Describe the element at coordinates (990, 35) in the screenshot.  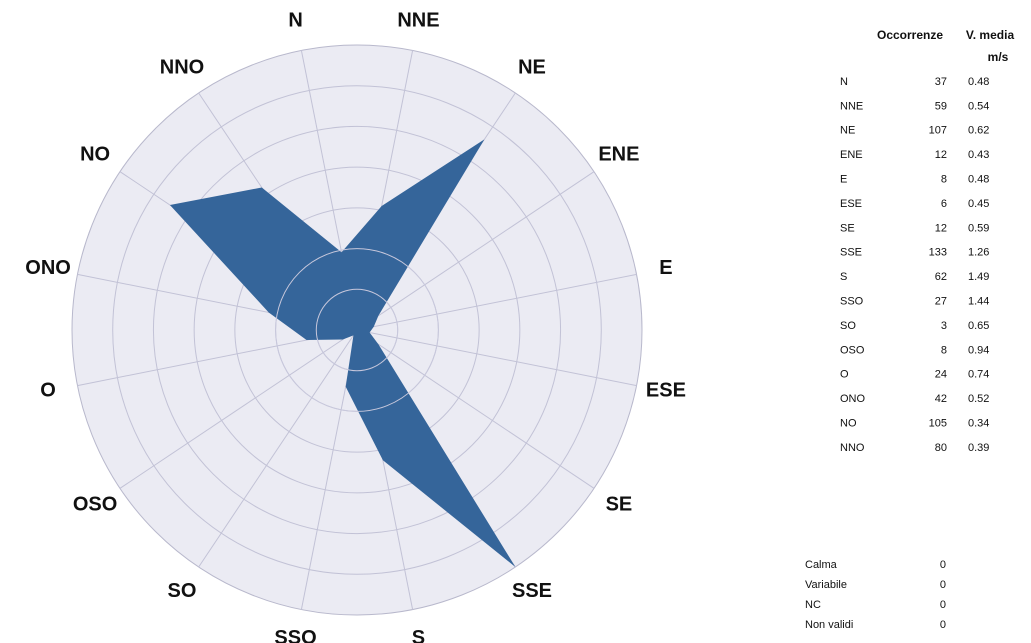
I see `column-header: V. media` at that location.